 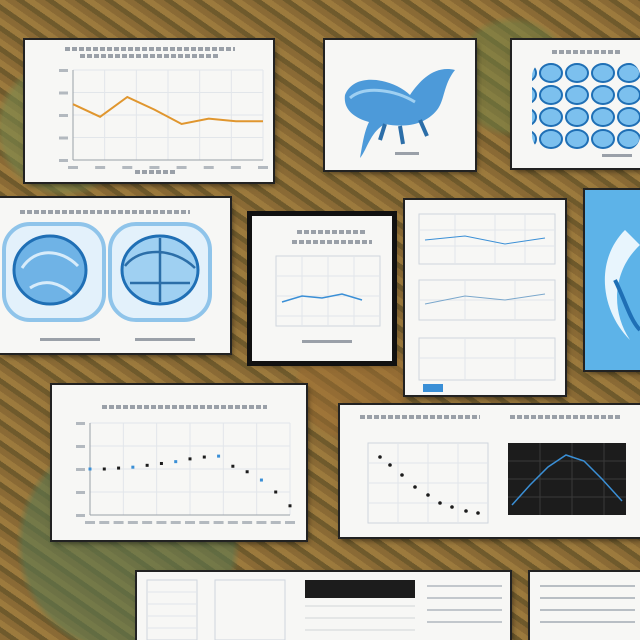 I want to click on dual-chart, so click(x=496, y=483).